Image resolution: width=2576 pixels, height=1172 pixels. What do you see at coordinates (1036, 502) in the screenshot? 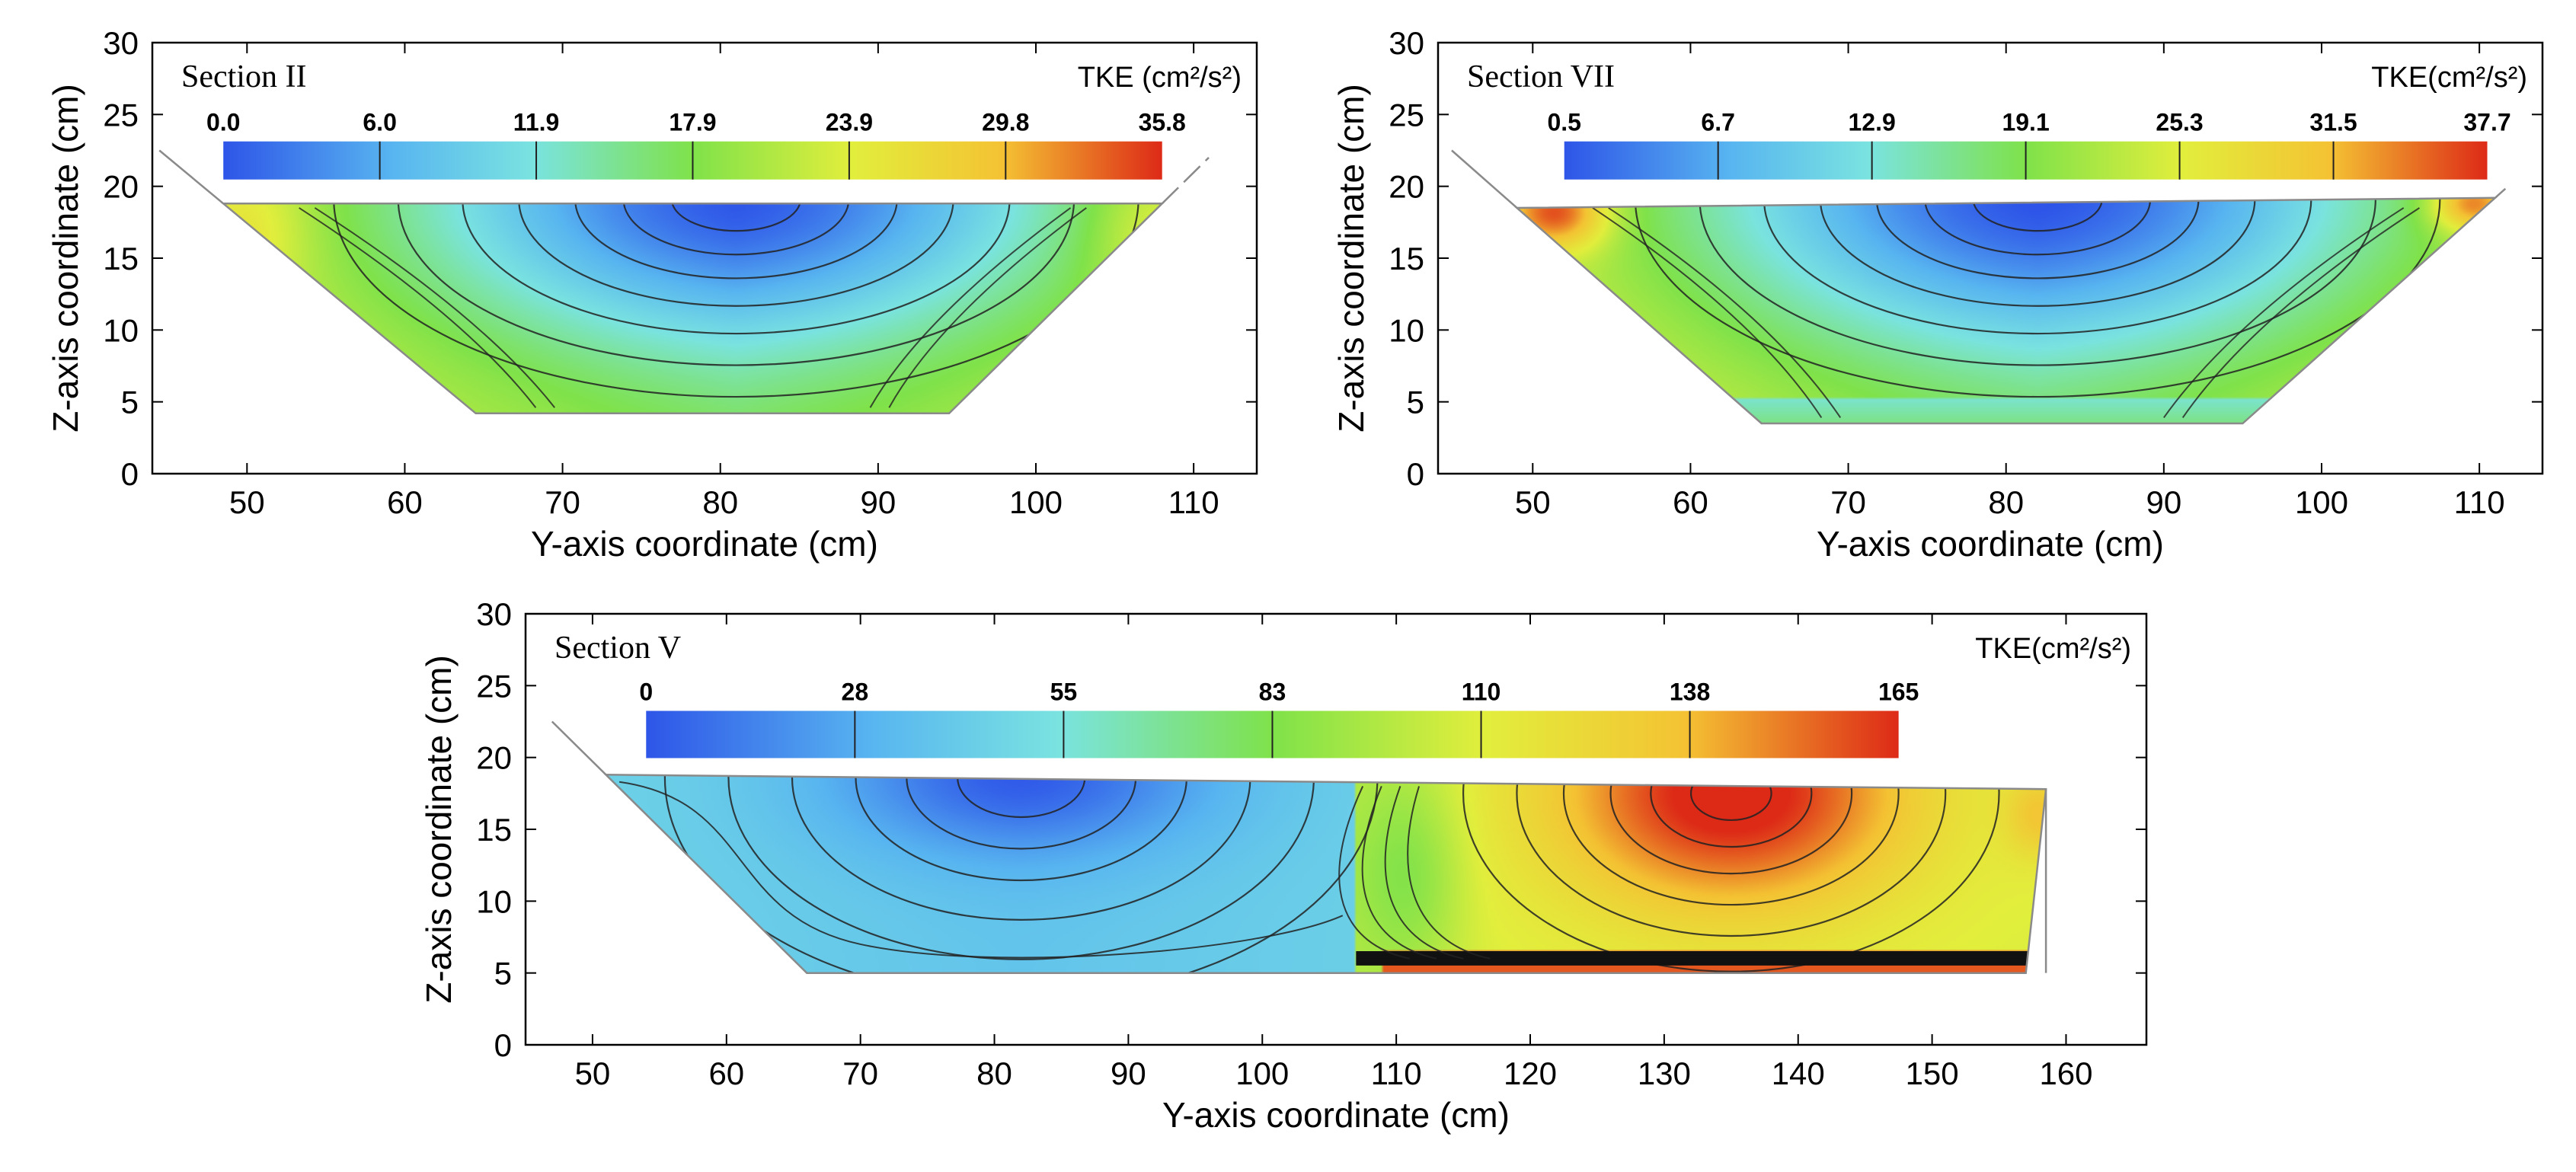
I see `x-tick-label: 100` at bounding box center [1036, 502].